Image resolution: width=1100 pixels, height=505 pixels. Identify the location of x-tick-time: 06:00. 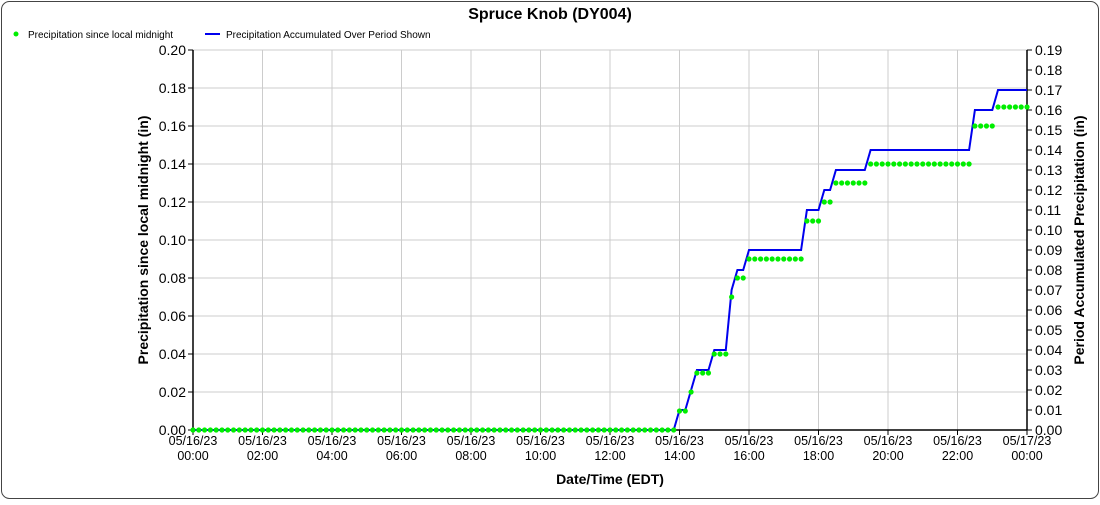
(401, 456).